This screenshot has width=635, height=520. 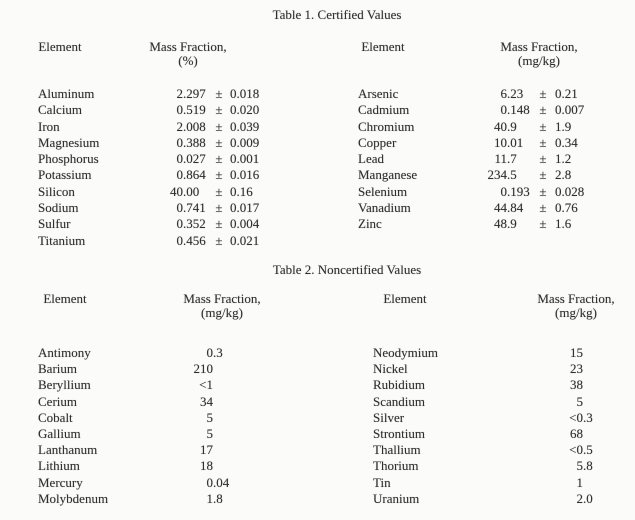 What do you see at coordinates (378, 93) in the screenshot?
I see `element-name: Arsenic` at bounding box center [378, 93].